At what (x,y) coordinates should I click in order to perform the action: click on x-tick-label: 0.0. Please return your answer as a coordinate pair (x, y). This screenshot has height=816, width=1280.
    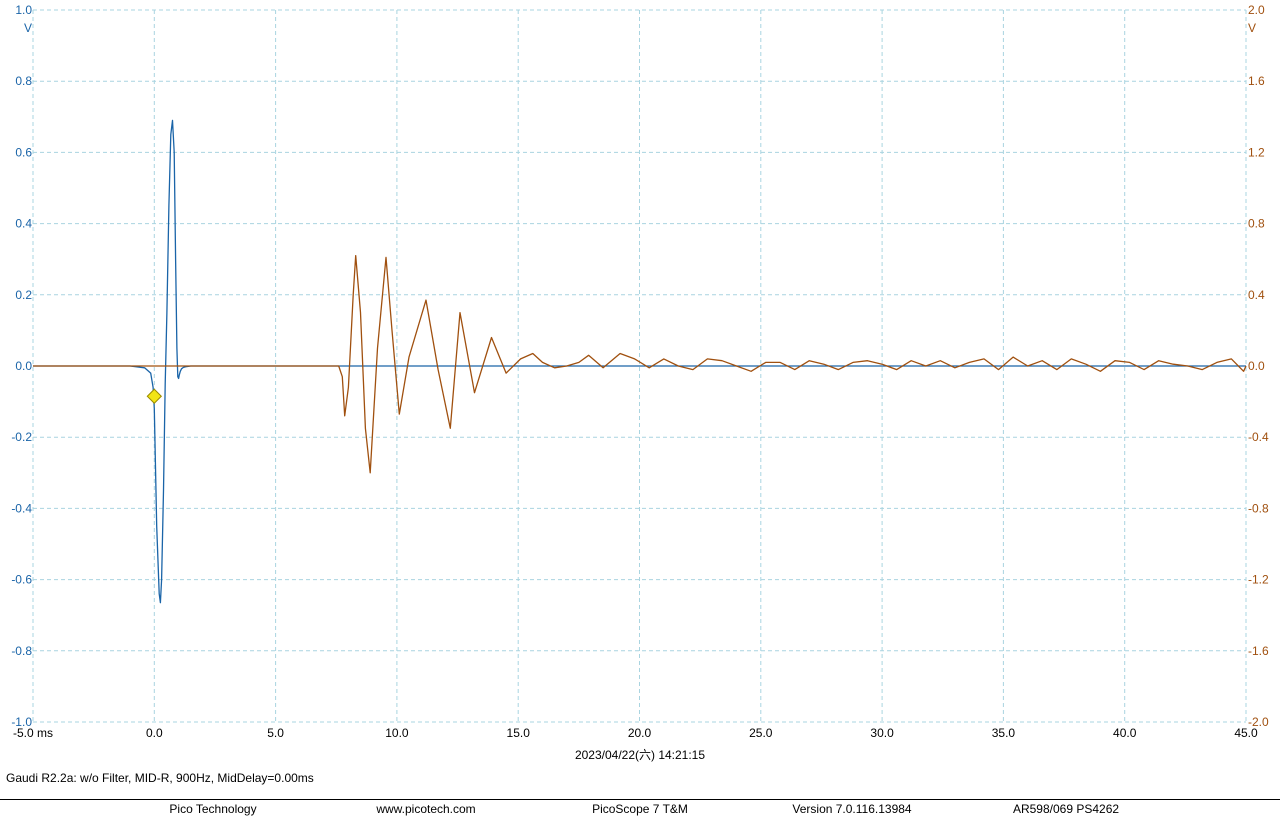
    Looking at the image, I should click on (154, 733).